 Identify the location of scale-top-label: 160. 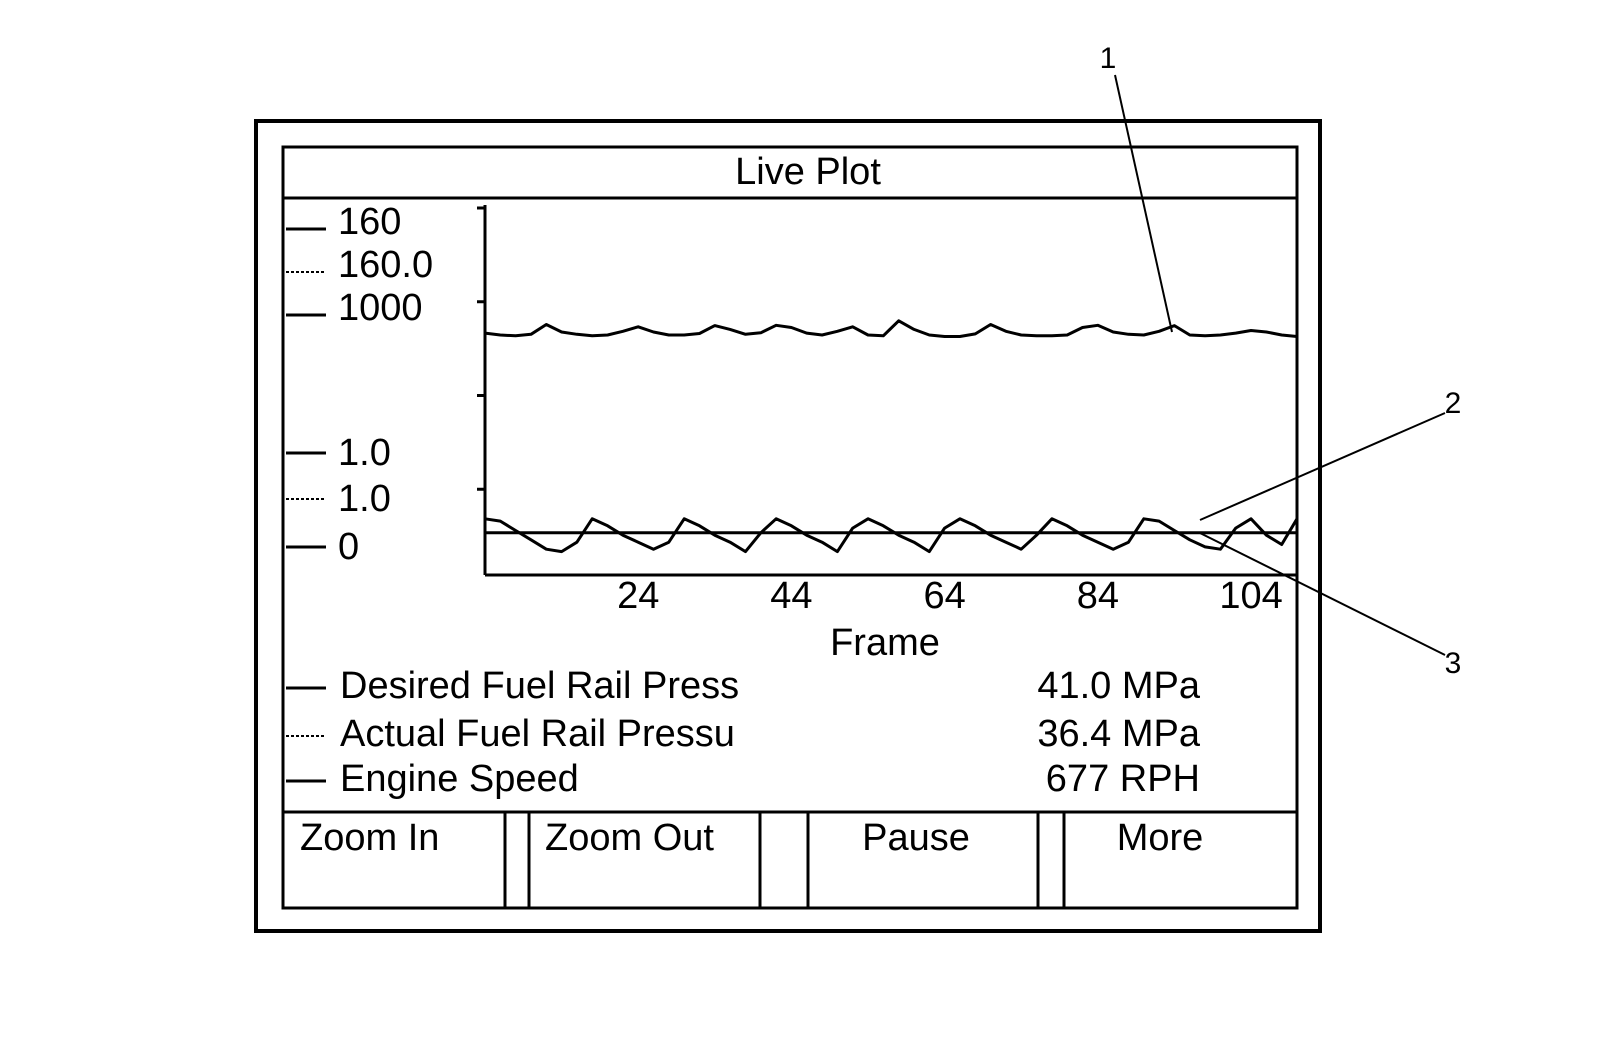
(369, 222).